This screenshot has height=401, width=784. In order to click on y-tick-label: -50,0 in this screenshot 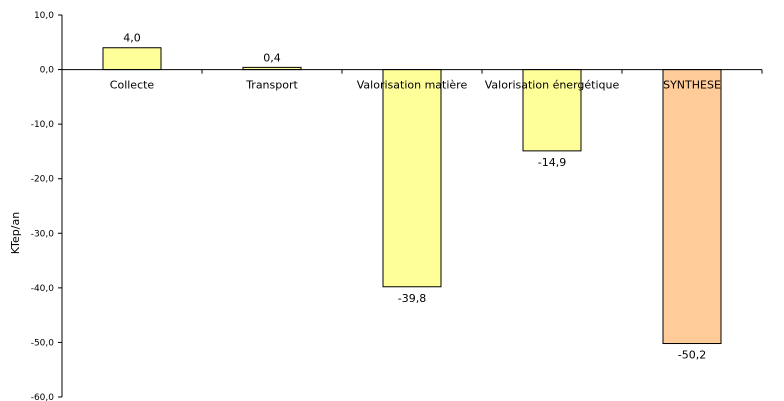, I will do `click(43, 343)`.